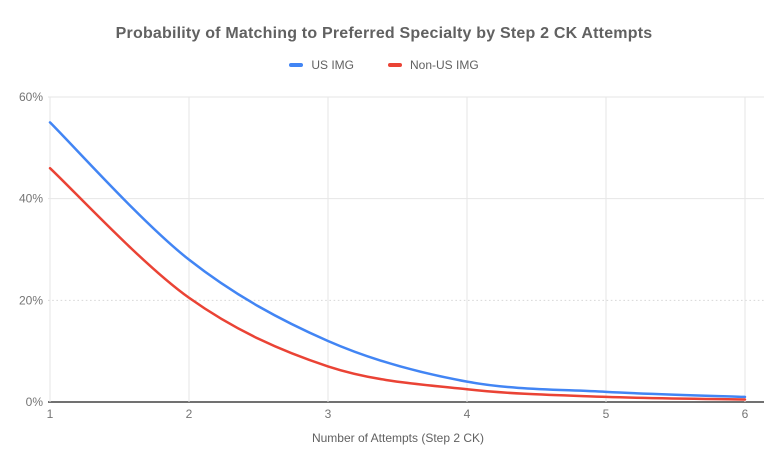 The height and width of the screenshot is (475, 768). I want to click on x-tick-label: 4, so click(467, 414).